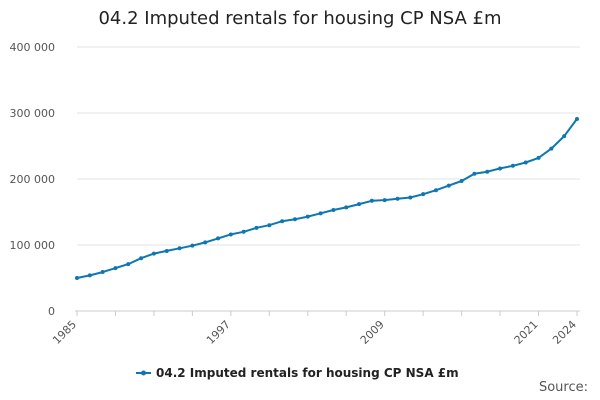  Describe the element at coordinates (563, 387) in the screenshot. I see `source-label: Source:` at that location.